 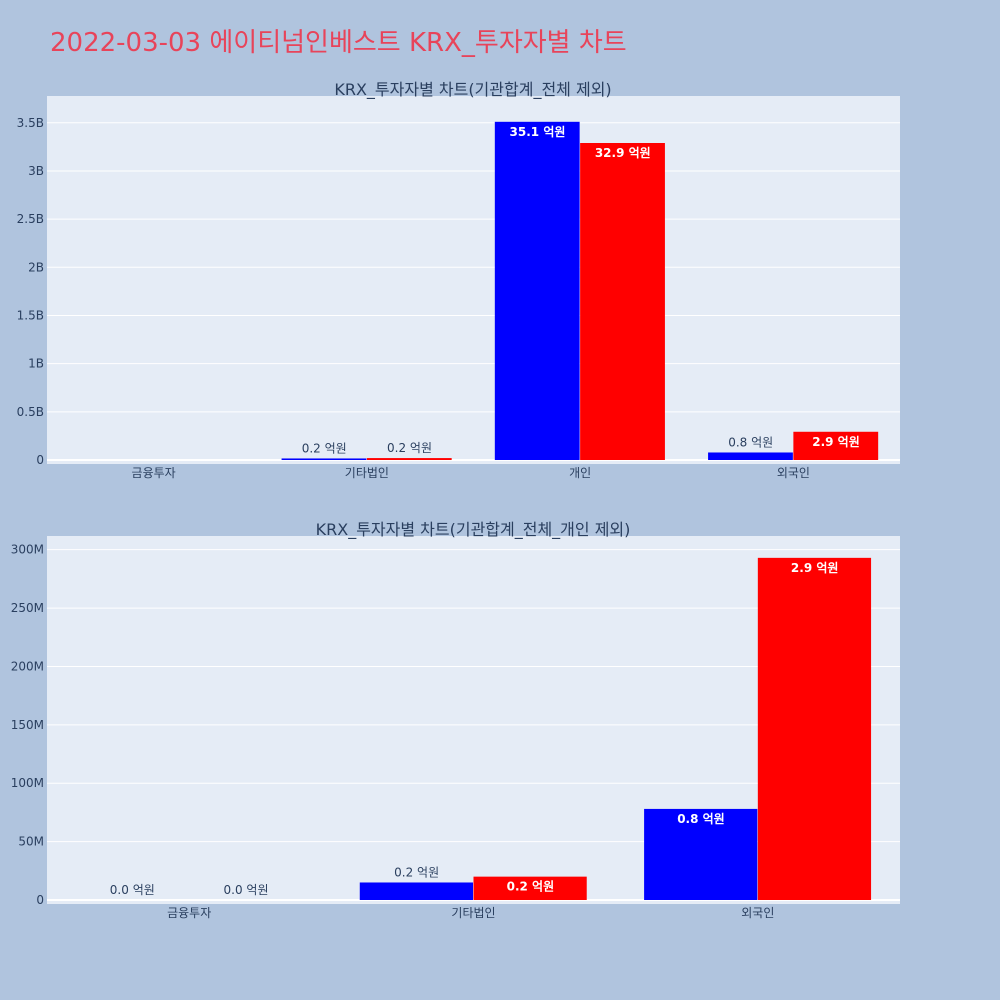 I want to click on chart-top-y-tick-label: 0.5B, so click(x=30, y=412).